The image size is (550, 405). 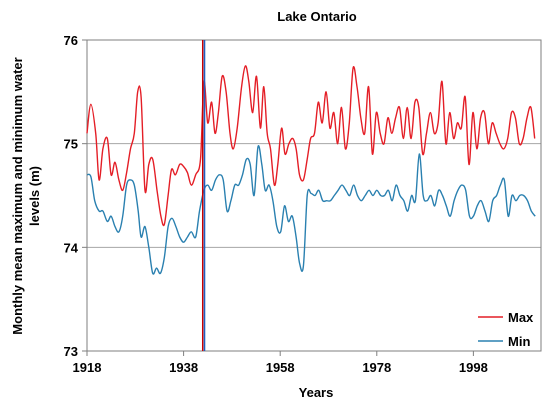 I want to click on y-tick-label-3: 76, so click(x=71, y=40).